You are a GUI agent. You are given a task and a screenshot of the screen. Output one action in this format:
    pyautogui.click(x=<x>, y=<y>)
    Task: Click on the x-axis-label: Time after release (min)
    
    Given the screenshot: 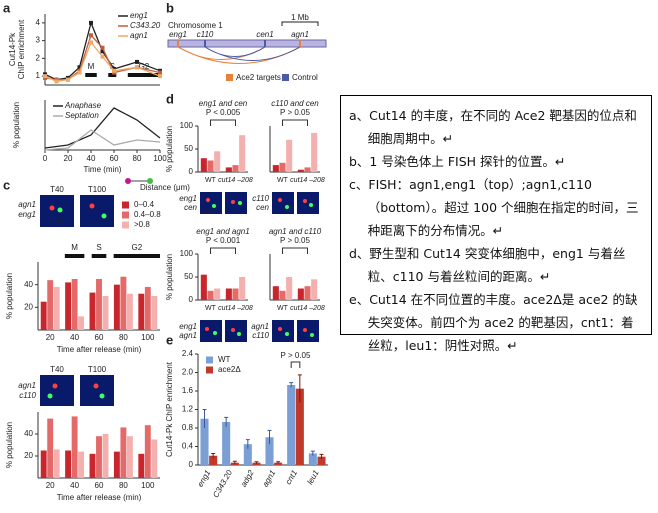 What is the action you would take?
    pyautogui.click(x=99, y=349)
    